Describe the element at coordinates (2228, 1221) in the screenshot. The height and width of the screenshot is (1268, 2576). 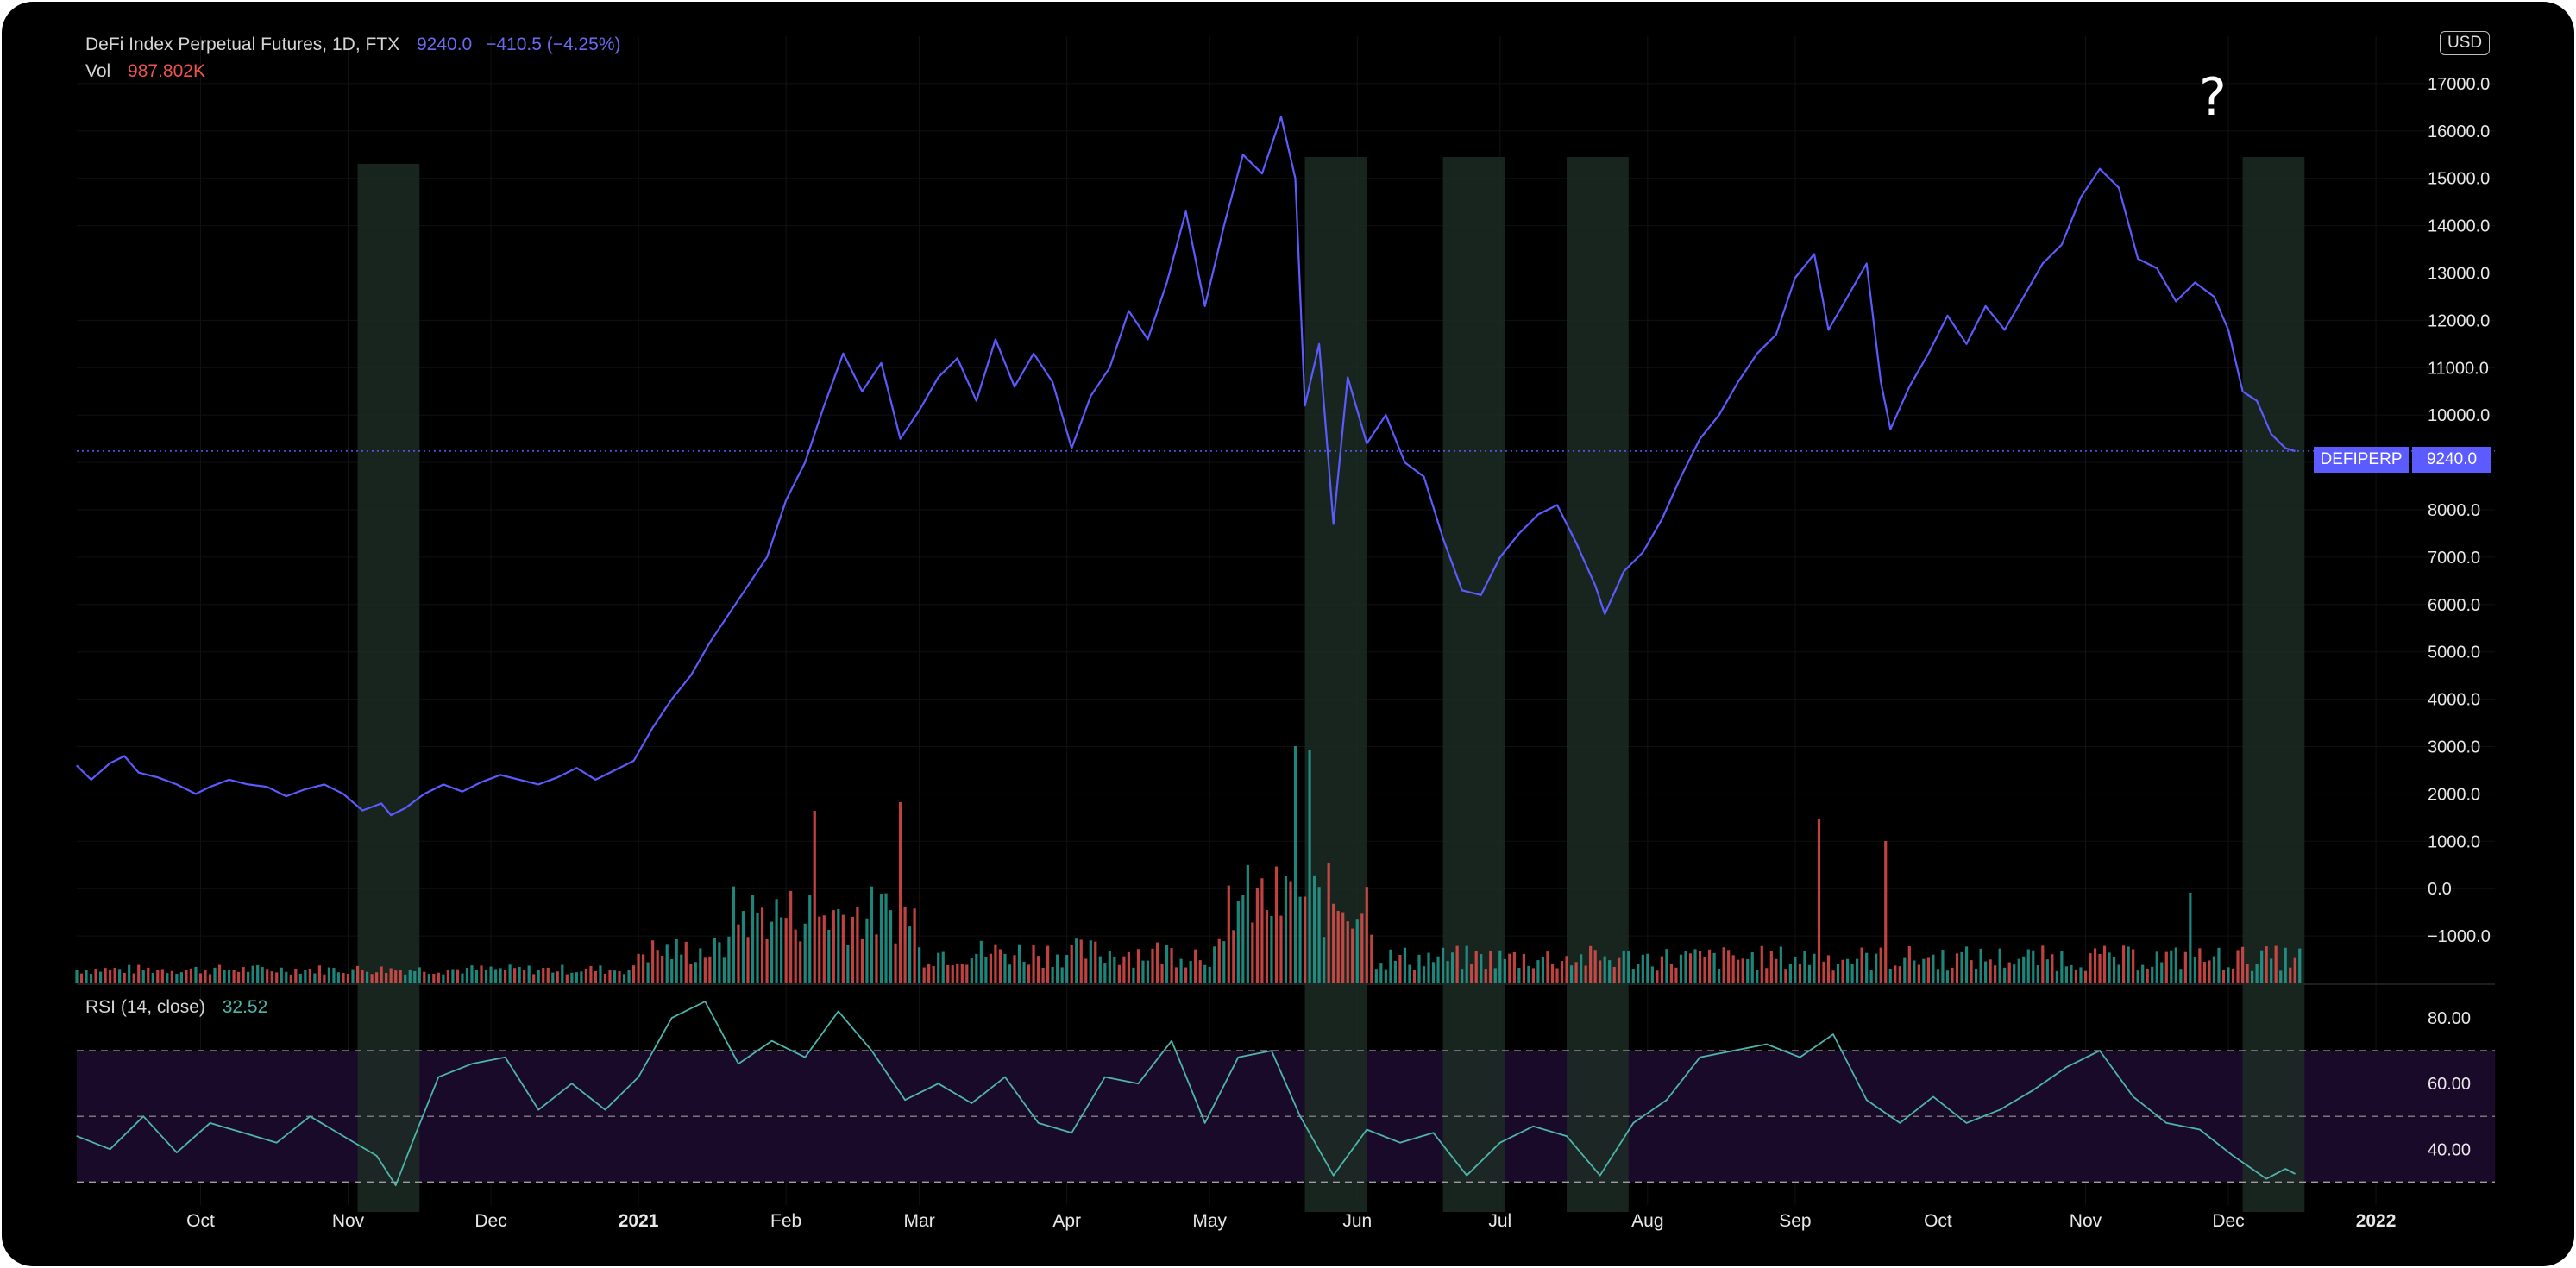
I see `date-tick-label: Dec` at that location.